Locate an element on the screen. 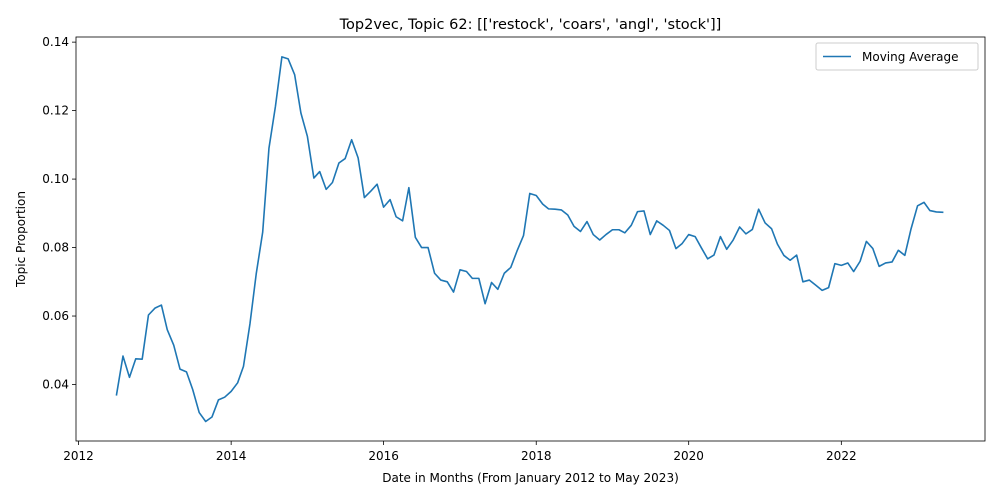 This screenshot has height=500, width=1000. x-tick-label: 2016 is located at coordinates (383, 456).